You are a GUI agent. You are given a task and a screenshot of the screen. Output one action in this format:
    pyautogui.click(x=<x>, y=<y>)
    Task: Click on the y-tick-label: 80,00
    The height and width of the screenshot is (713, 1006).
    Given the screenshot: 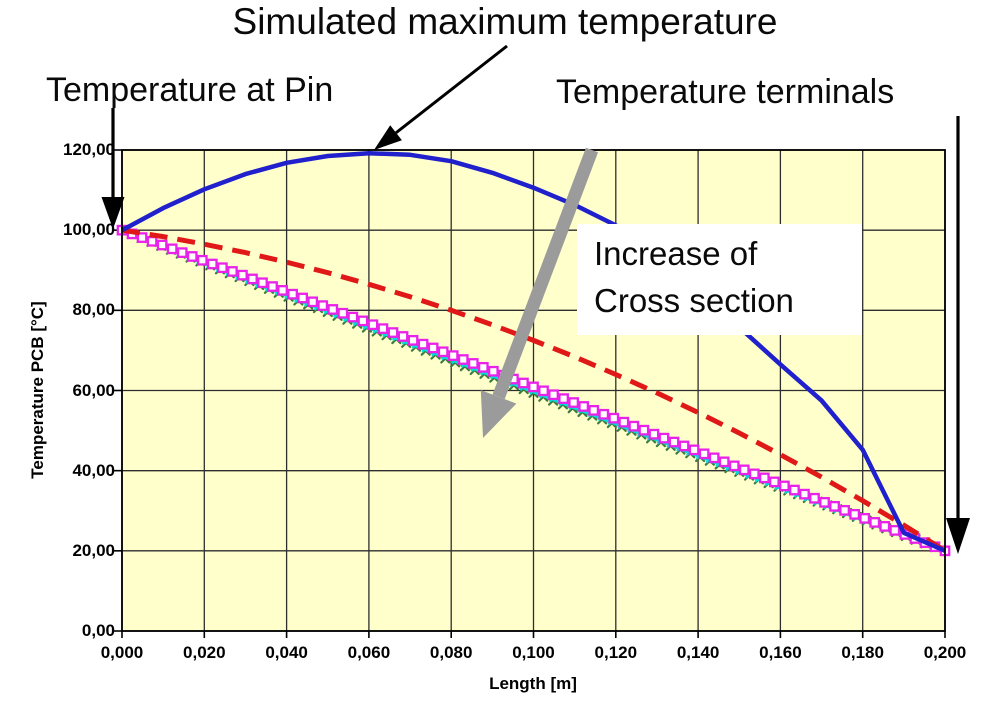 What is the action you would take?
    pyautogui.click(x=93, y=310)
    